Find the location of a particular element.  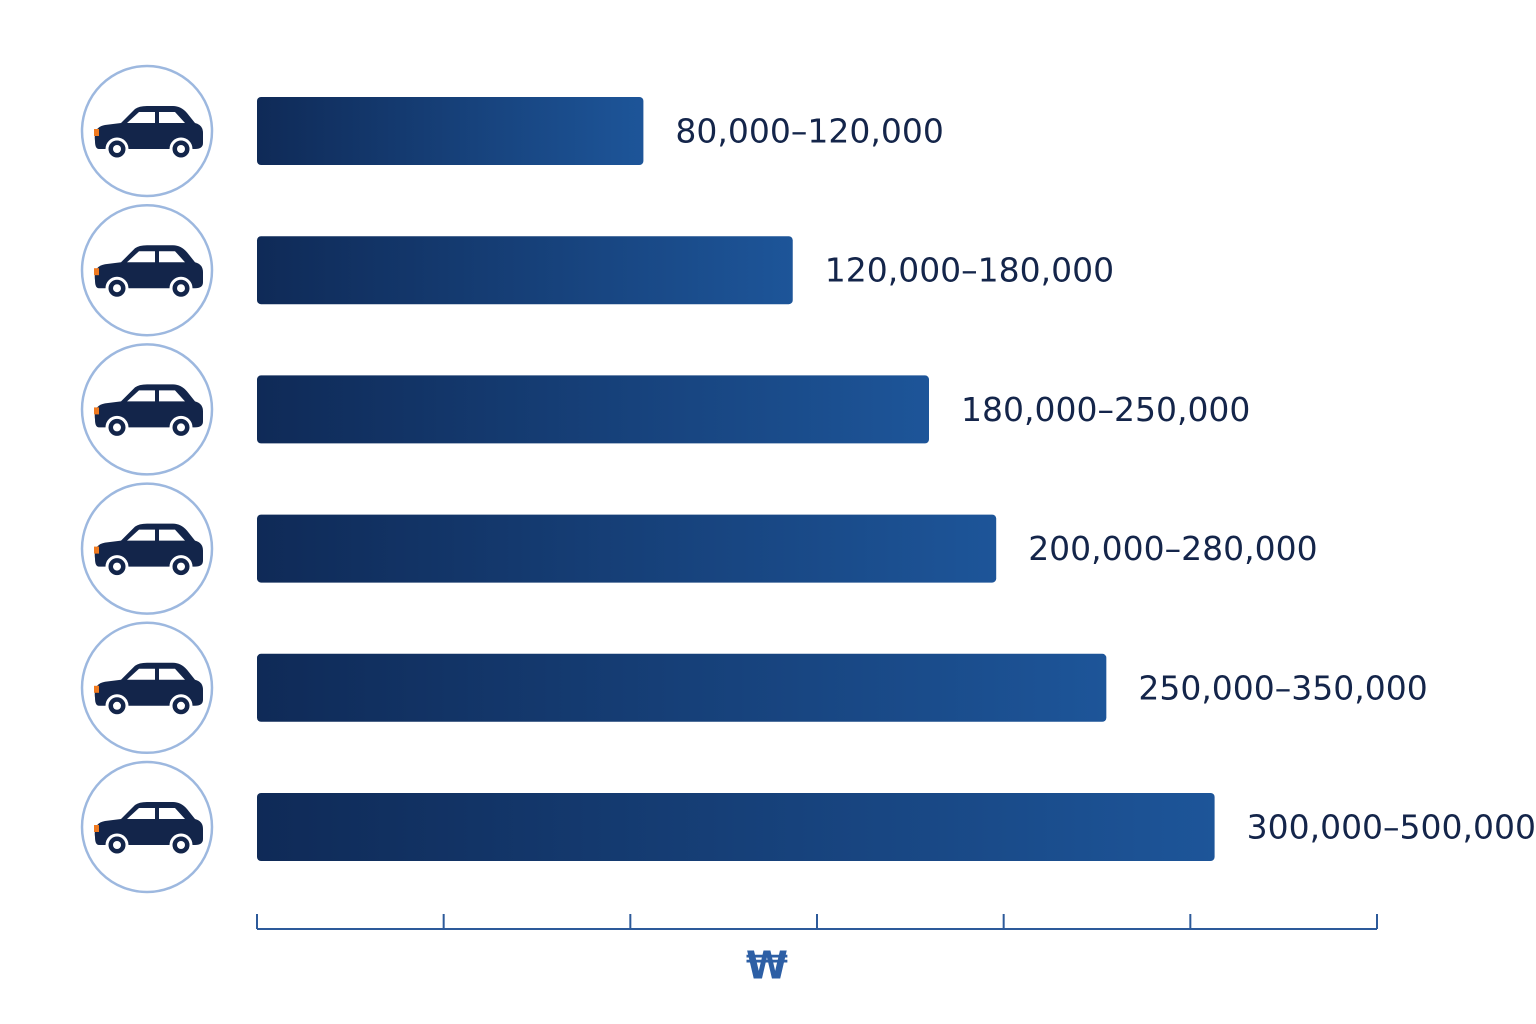

bar-label: 300,000–500,000+ is located at coordinates (1391, 827).